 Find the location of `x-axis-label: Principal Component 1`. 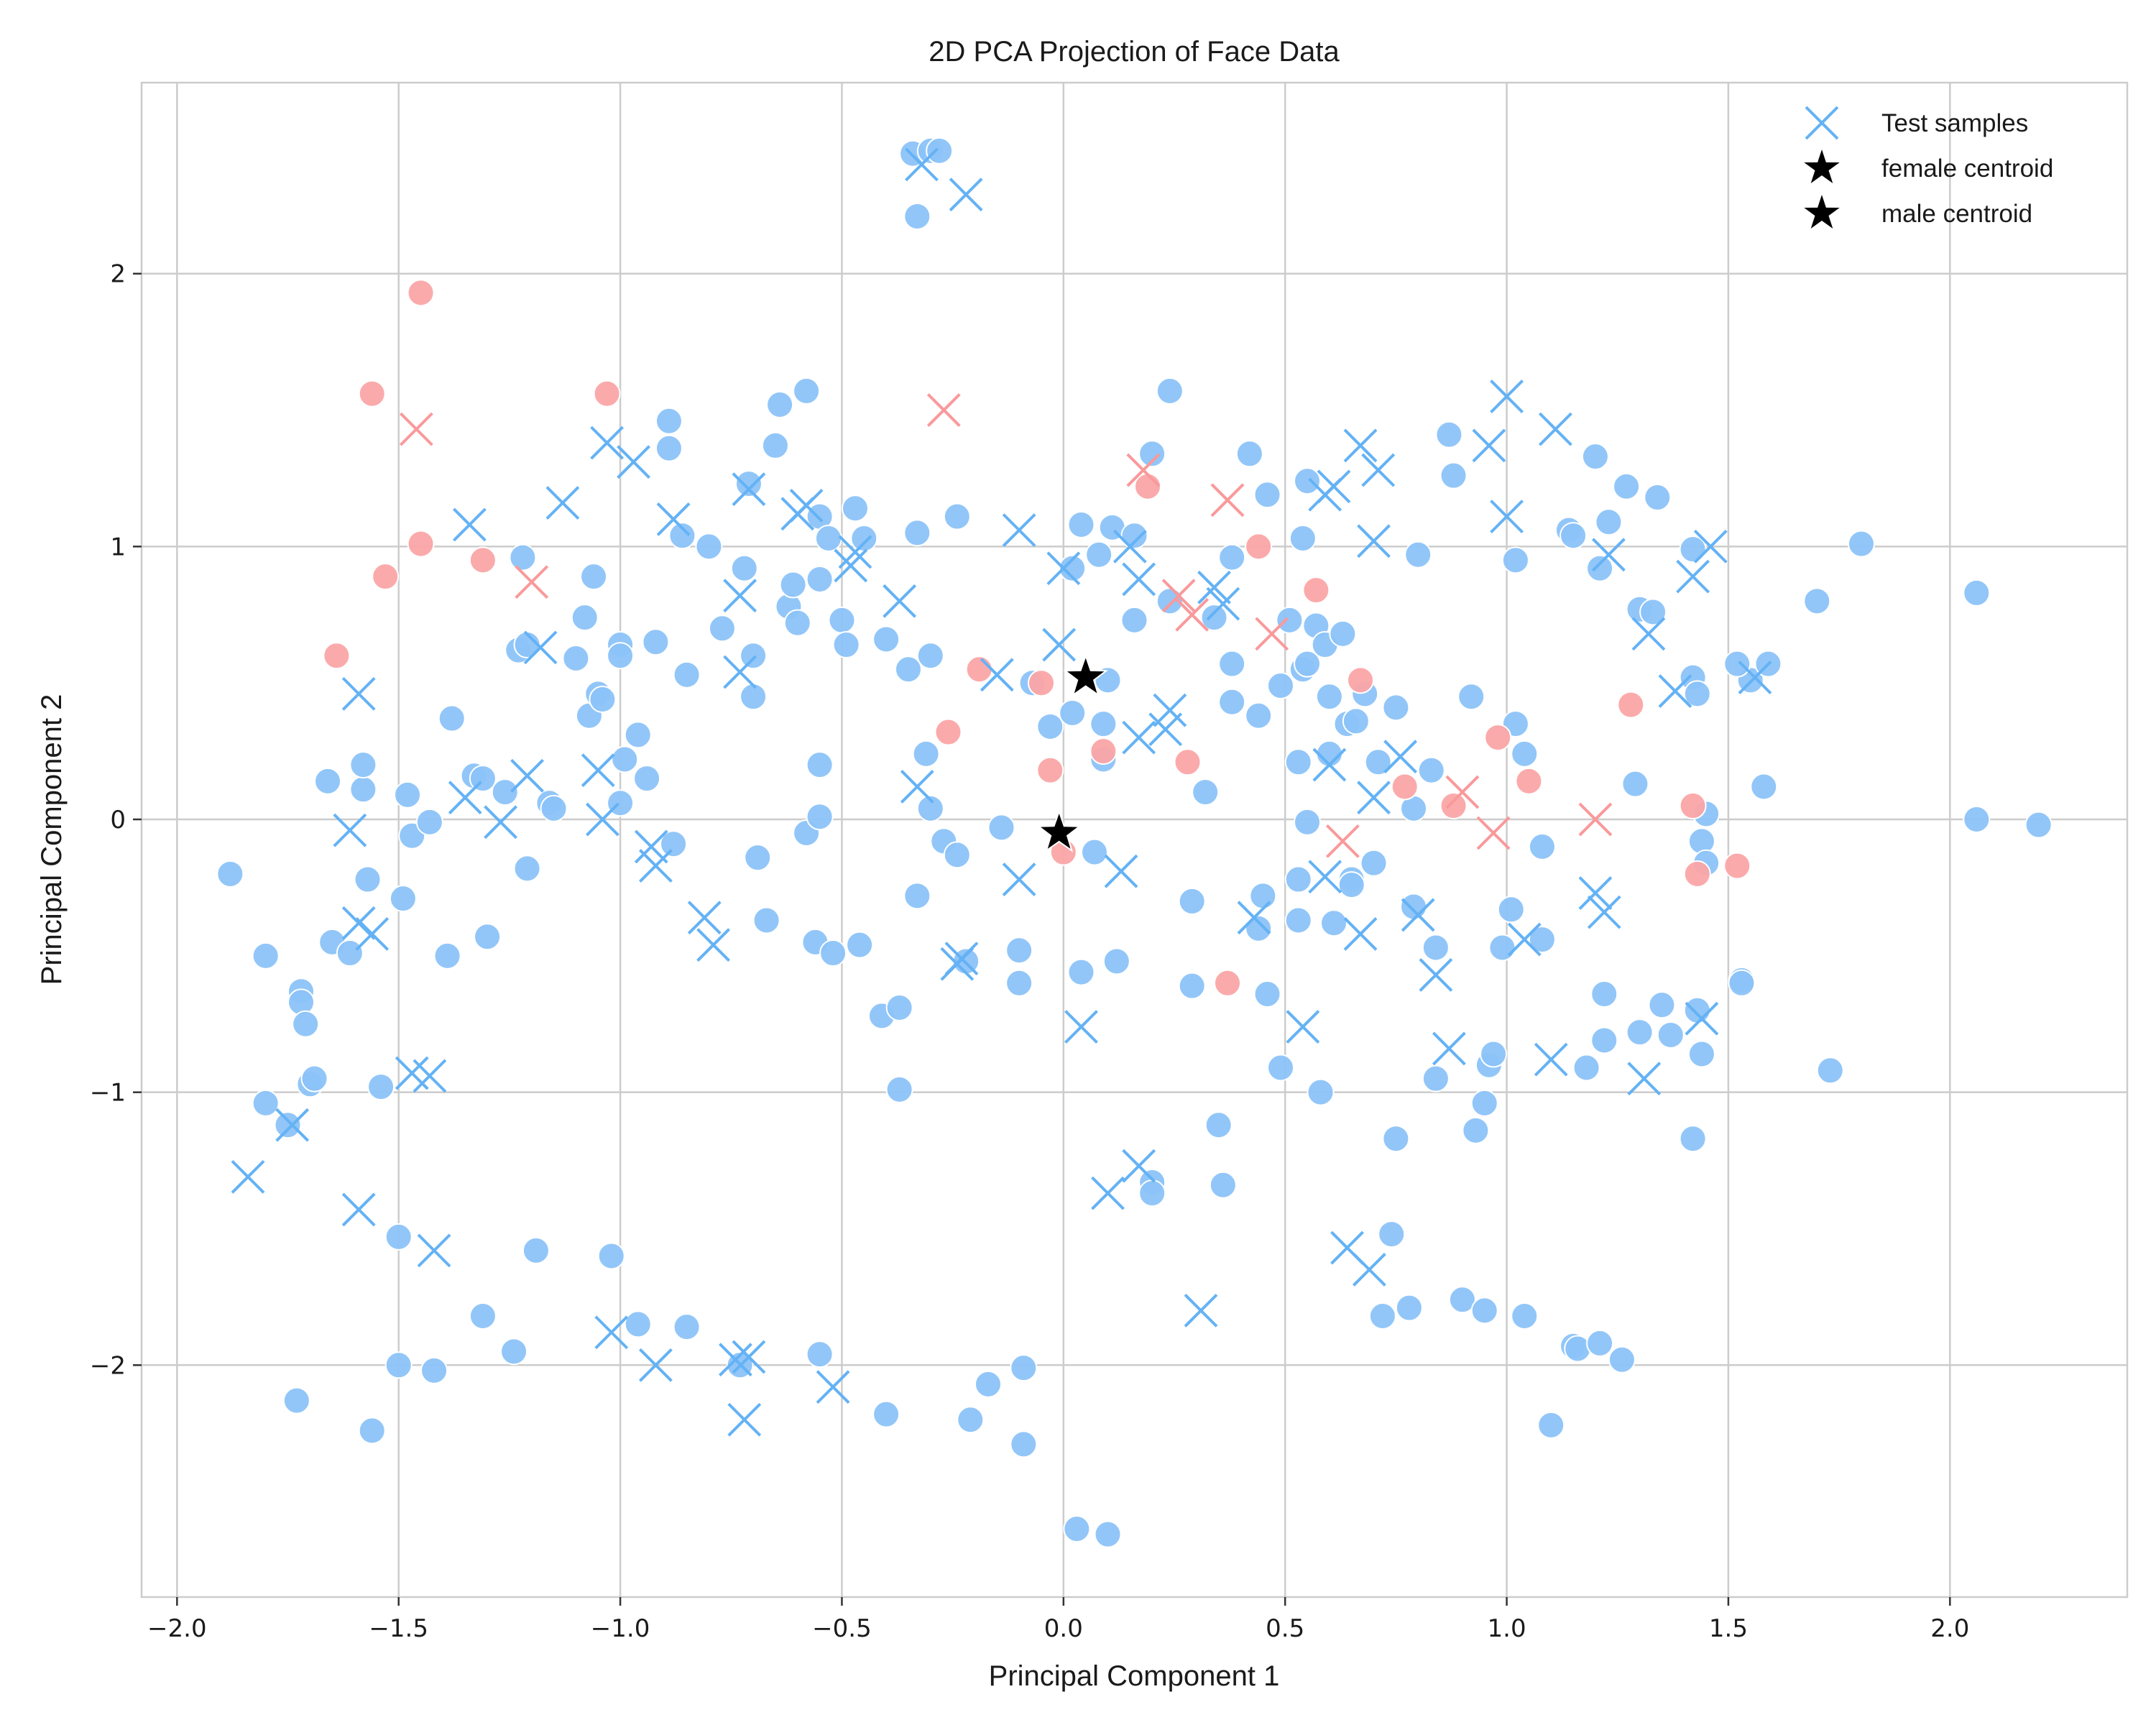

x-axis-label: Principal Component 1 is located at coordinates (1134, 1676).